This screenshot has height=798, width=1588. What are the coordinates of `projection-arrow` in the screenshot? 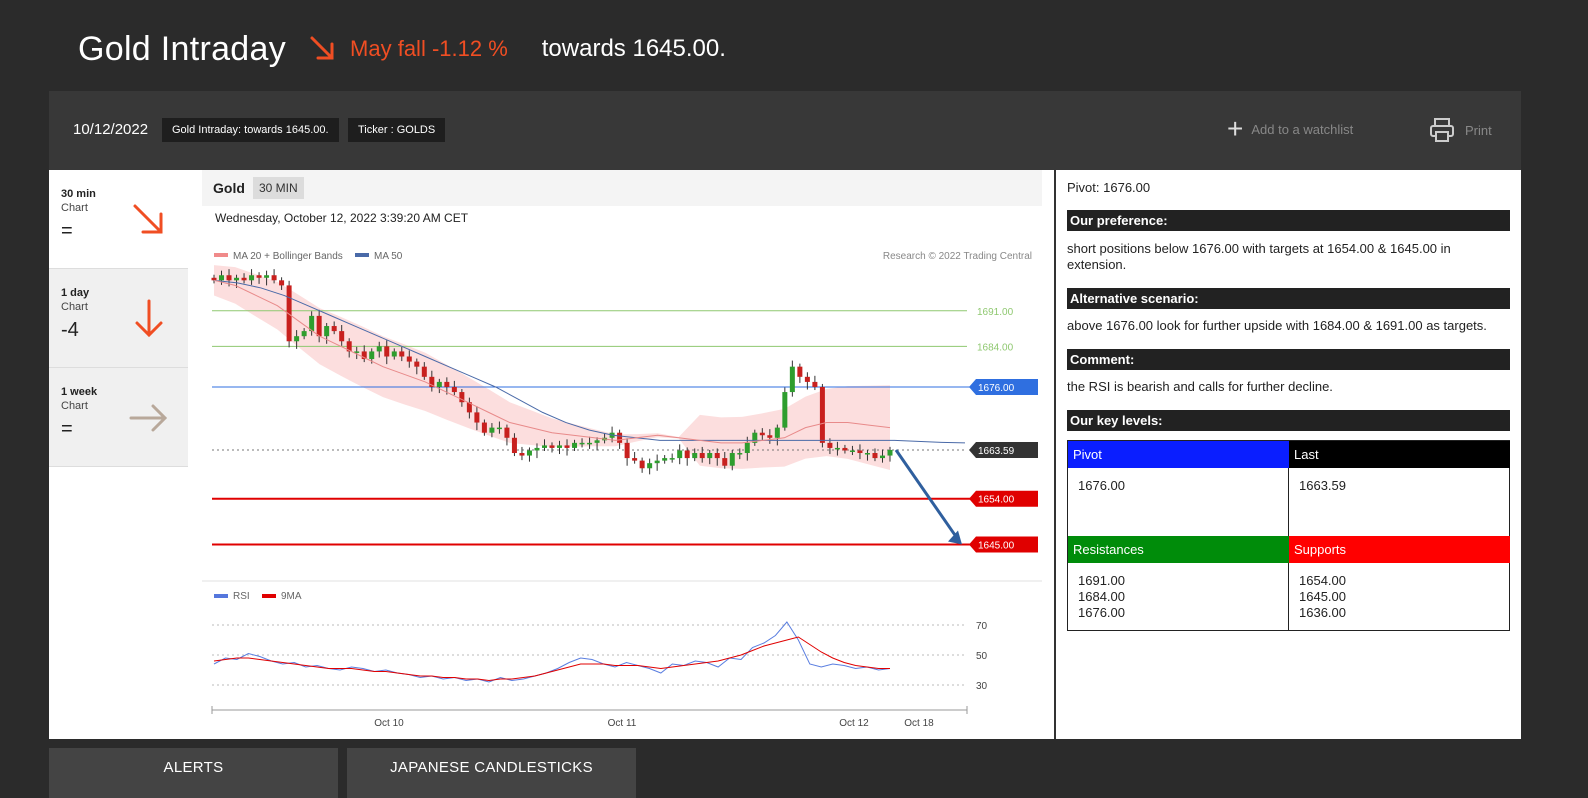 It's located at (927, 495).